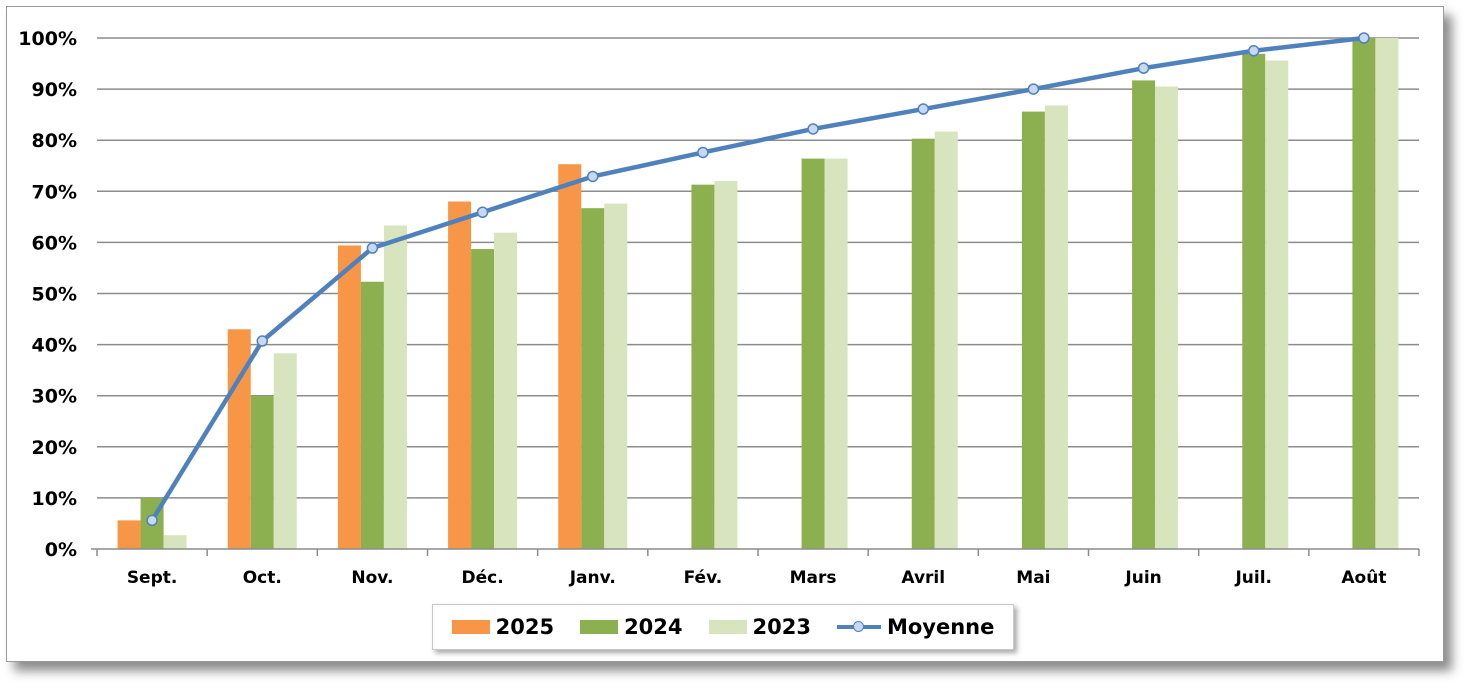 The width and height of the screenshot is (1476, 695). I want to click on y-tick-label: 10%, so click(54, 499).